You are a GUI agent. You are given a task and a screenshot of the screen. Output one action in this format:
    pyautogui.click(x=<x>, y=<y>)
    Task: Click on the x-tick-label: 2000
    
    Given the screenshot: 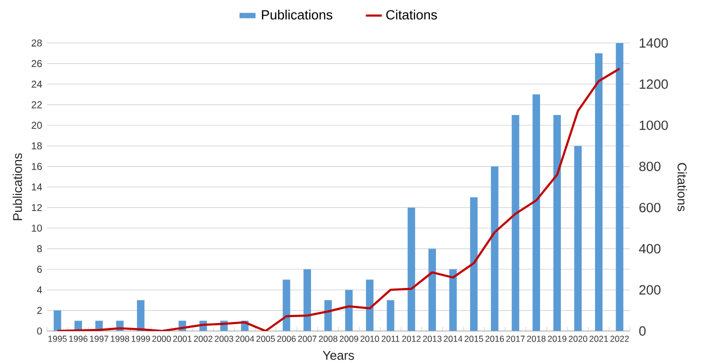 What is the action you would take?
    pyautogui.click(x=161, y=339)
    